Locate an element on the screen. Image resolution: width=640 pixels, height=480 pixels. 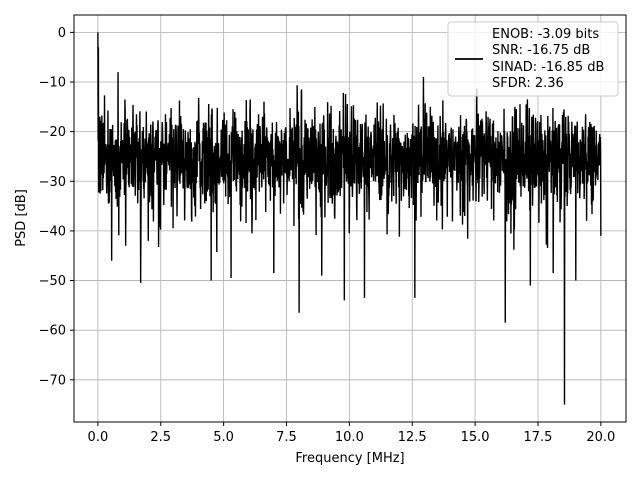
legend-enob: ENOB: -3.09 bits is located at coordinates (545, 34).